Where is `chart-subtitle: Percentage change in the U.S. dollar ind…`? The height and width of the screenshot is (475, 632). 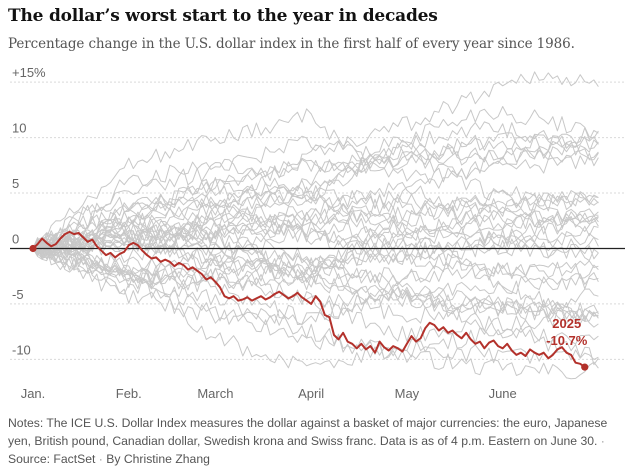 chart-subtitle: Percentage change in the U.S. dollar ind… is located at coordinates (291, 44).